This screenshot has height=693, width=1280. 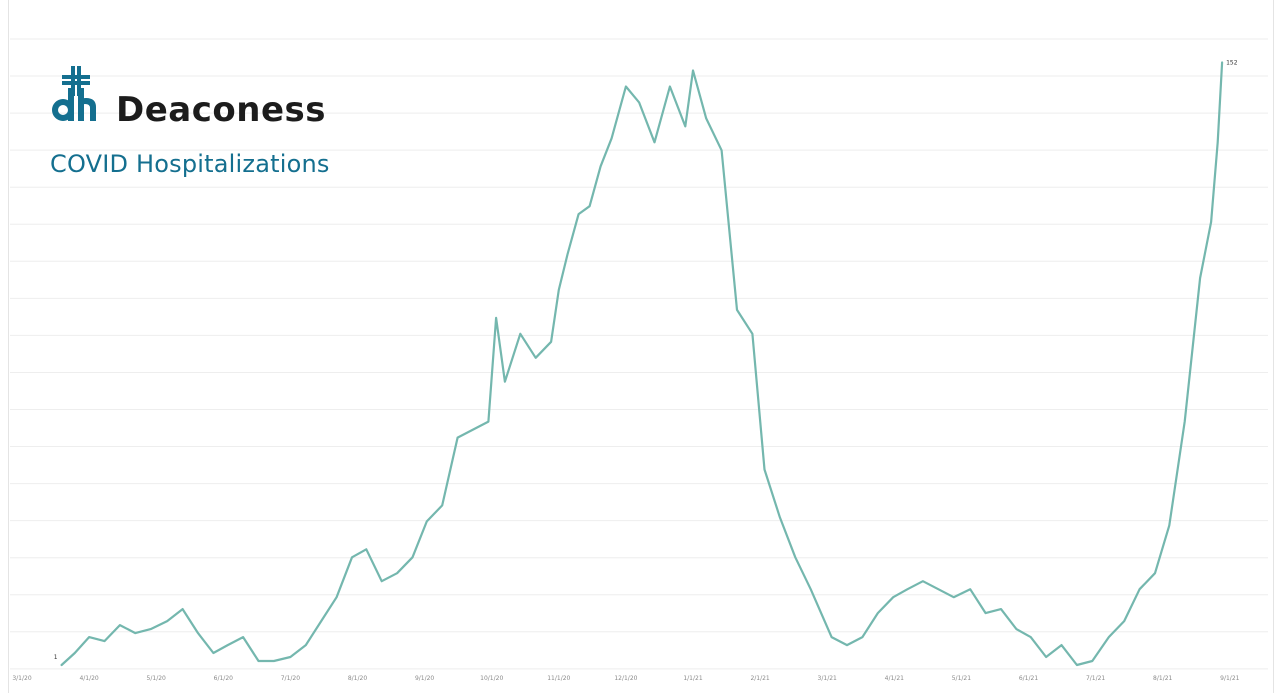 What do you see at coordinates (491, 678) in the screenshot?
I see `x-tick-label: 10/1/20` at bounding box center [491, 678].